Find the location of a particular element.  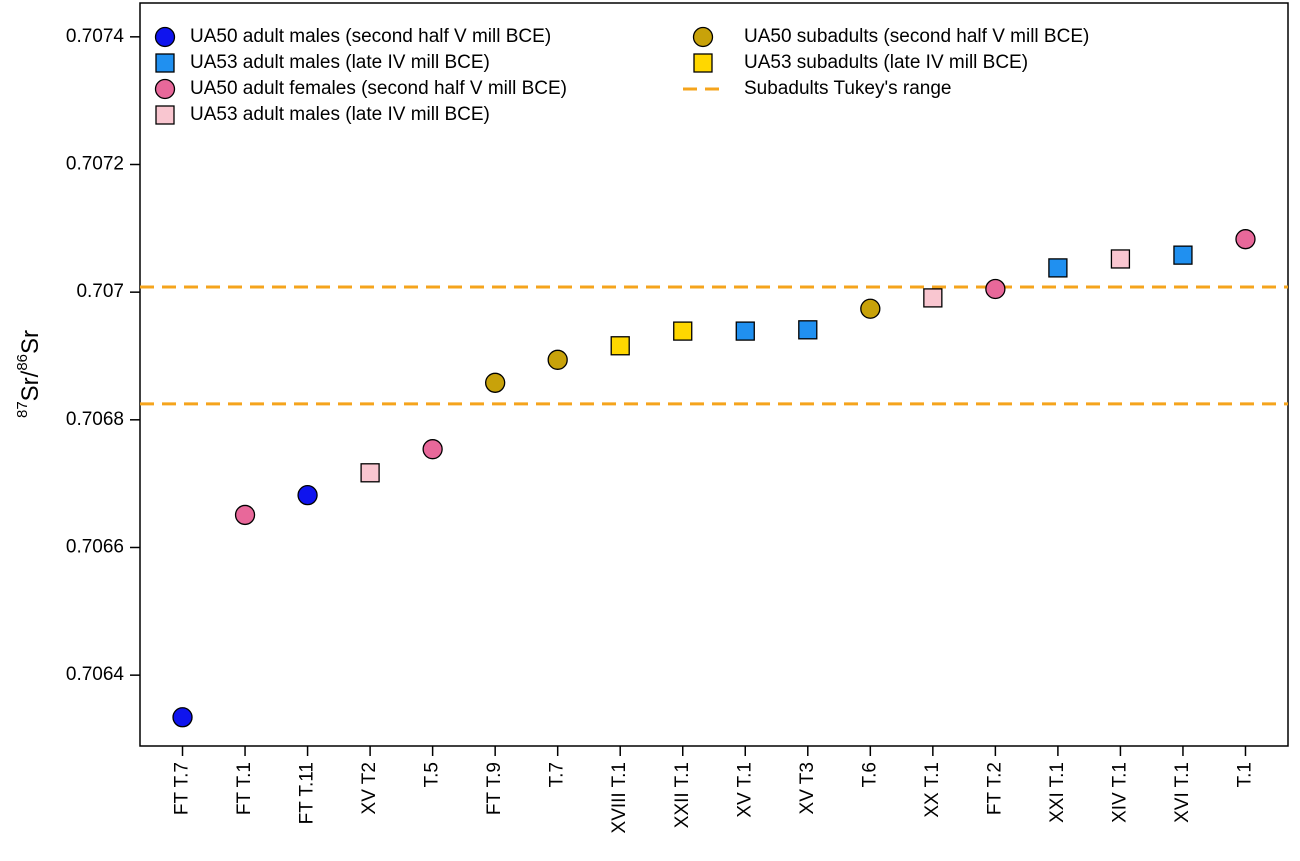

y-tick-label: 0.7072 is located at coordinates (95, 164).